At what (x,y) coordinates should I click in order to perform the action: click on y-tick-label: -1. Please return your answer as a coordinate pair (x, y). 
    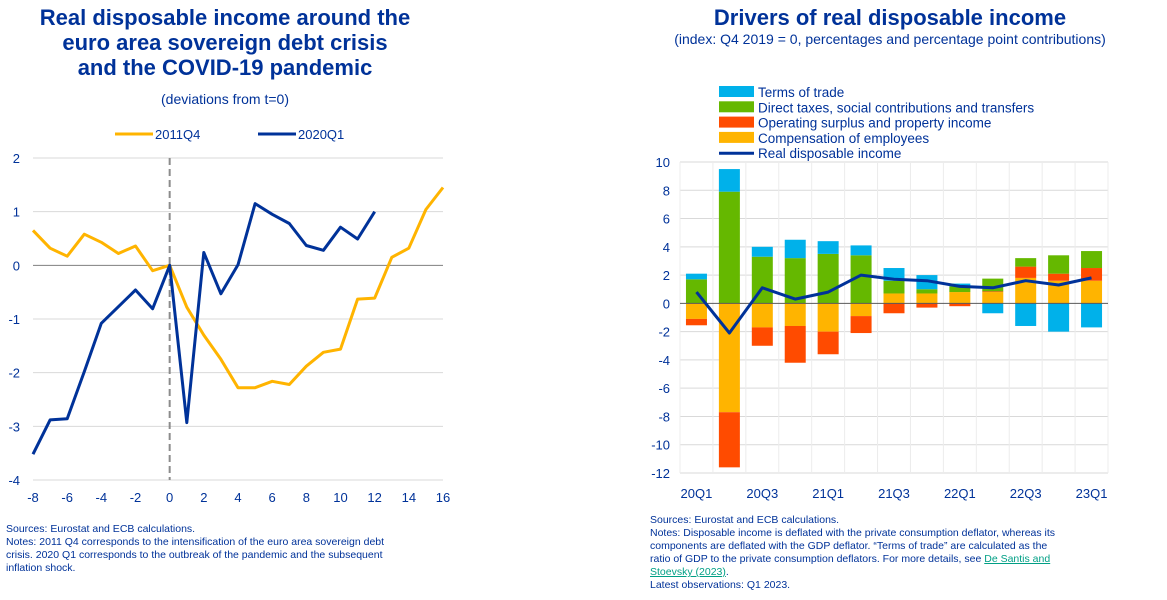
    Looking at the image, I should click on (14, 319).